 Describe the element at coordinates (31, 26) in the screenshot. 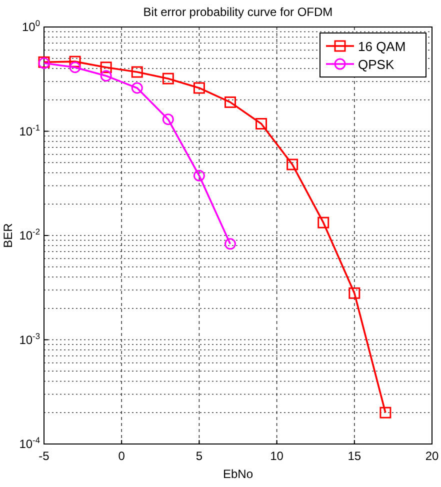

I see `y-tick-label: 10$^{0}$` at that location.